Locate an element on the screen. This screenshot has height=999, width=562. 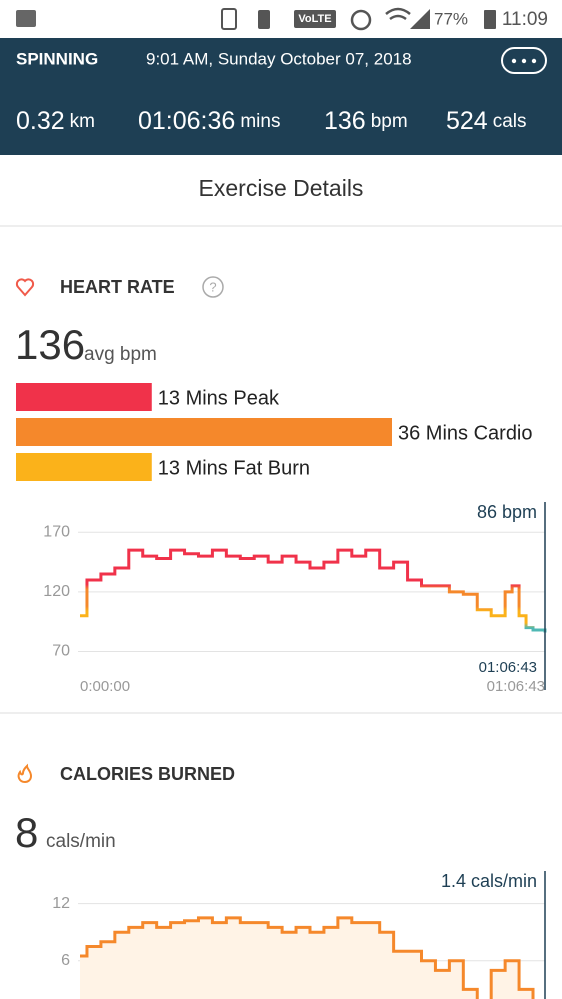
stat: 01:06:36 mins is located at coordinates (209, 121).